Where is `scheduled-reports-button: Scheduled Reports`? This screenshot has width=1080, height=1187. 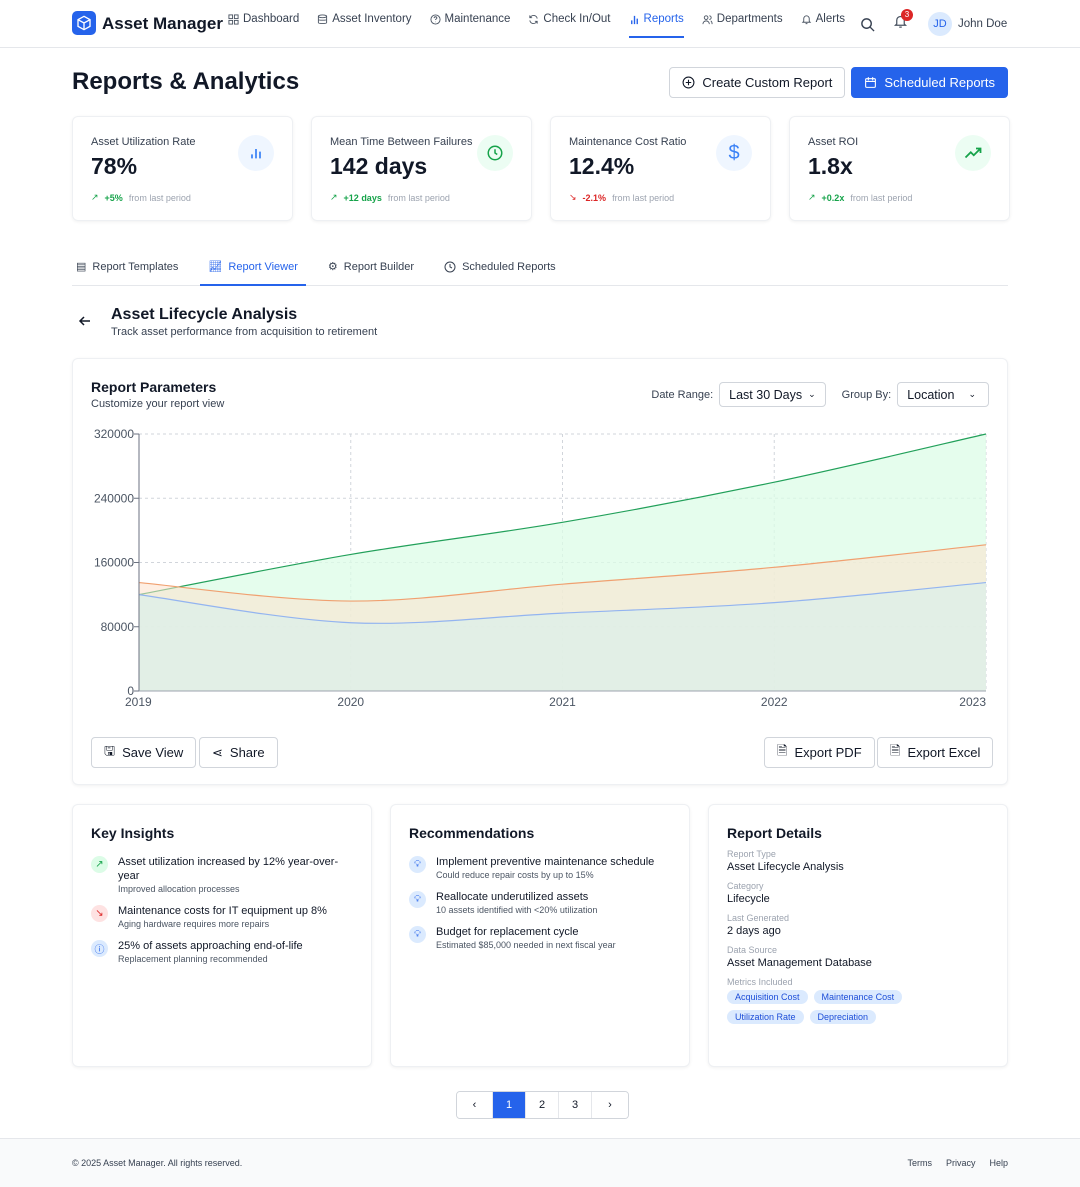
scheduled-reports-button: Scheduled Reports is located at coordinates (929, 82).